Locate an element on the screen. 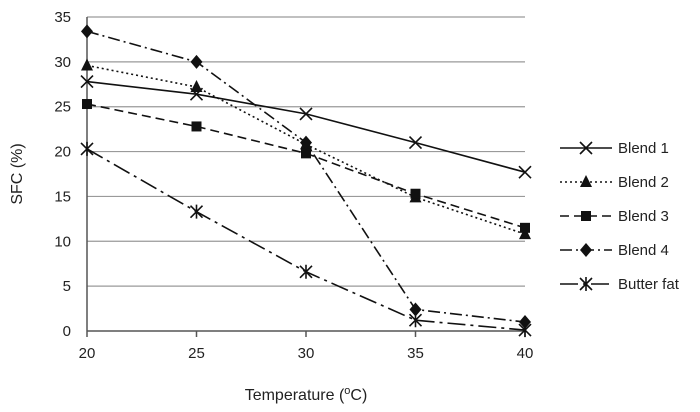 The width and height of the screenshot is (700, 412). y-tick-label: 30 is located at coordinates (62, 62).